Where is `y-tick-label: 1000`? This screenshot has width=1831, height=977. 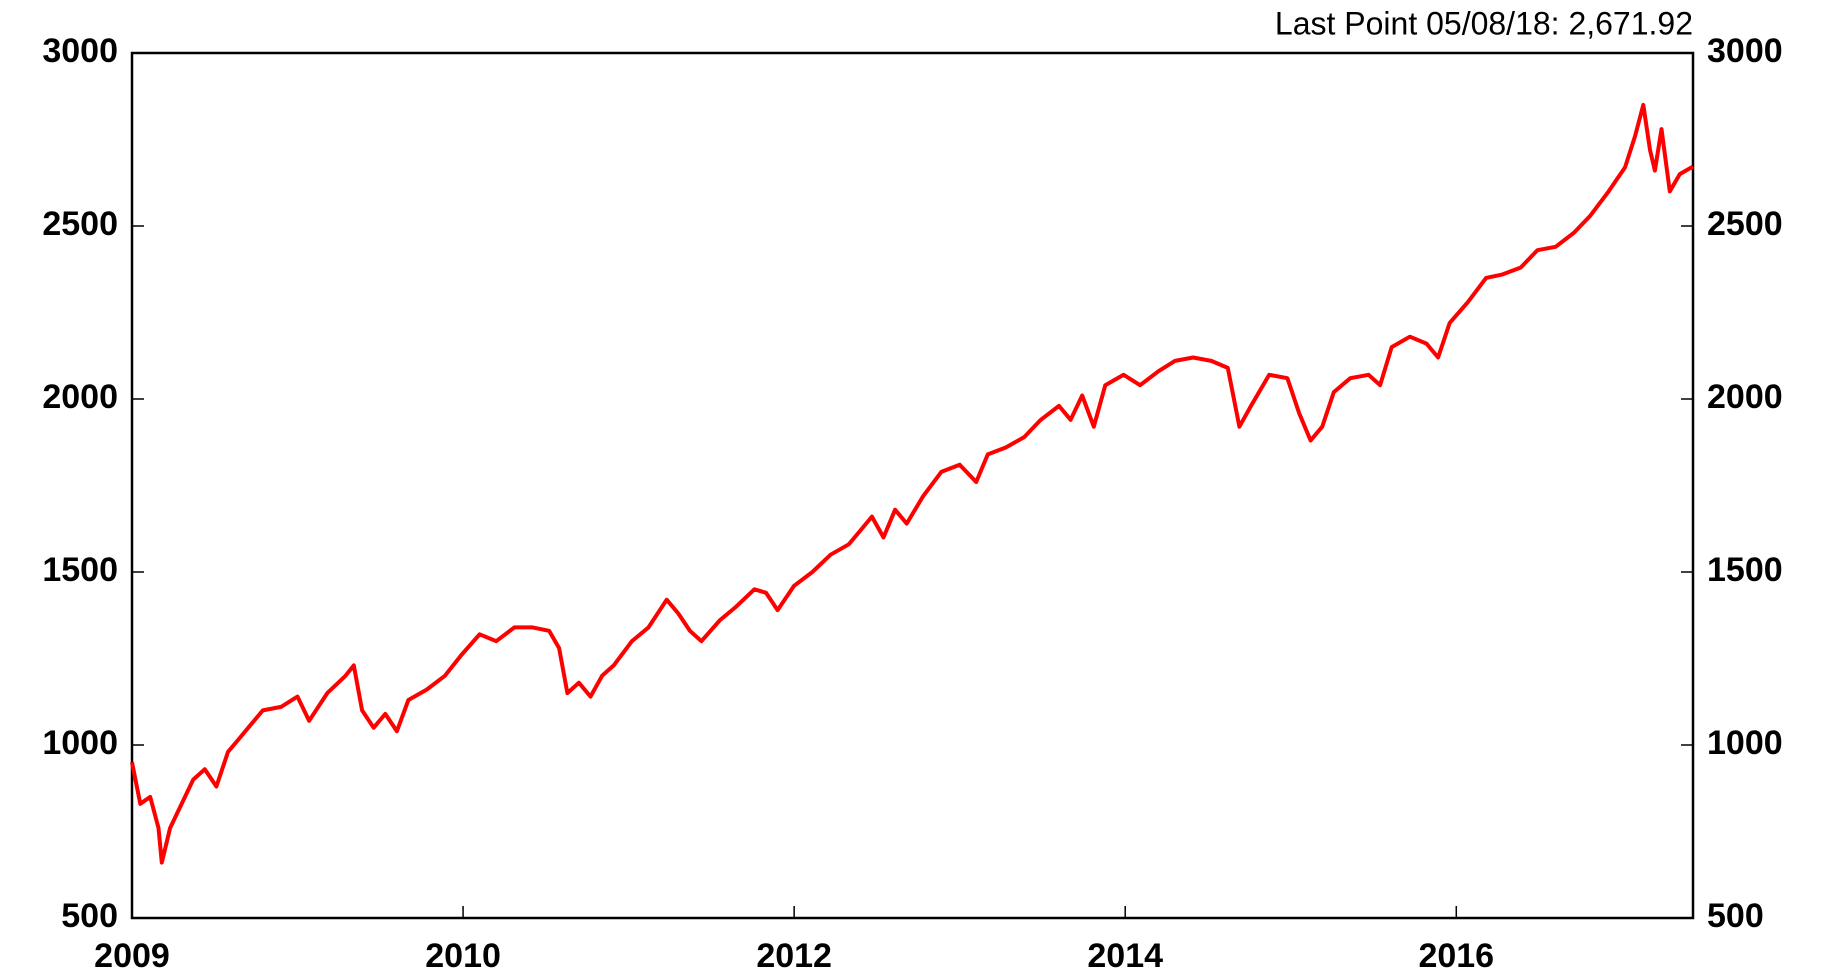
y-tick-label: 1000 is located at coordinates (80, 743).